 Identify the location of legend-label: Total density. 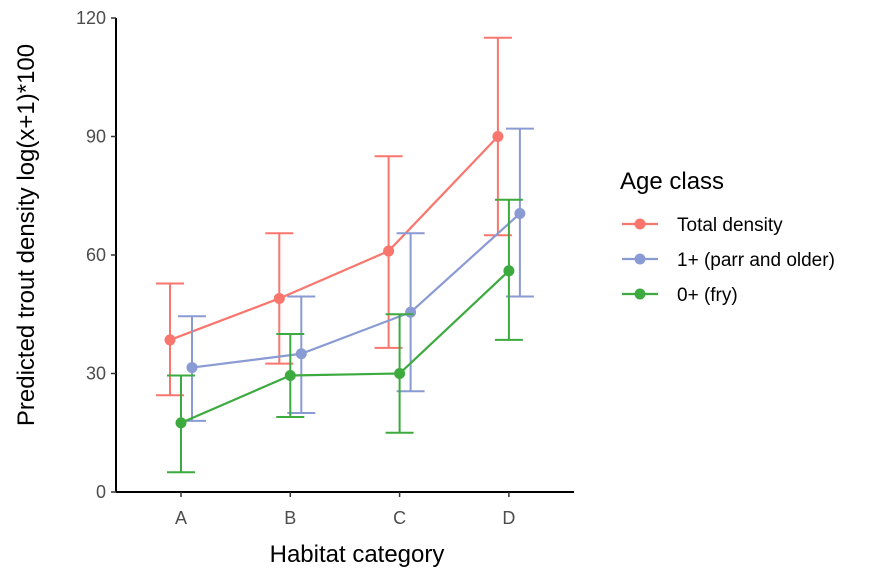
(730, 225).